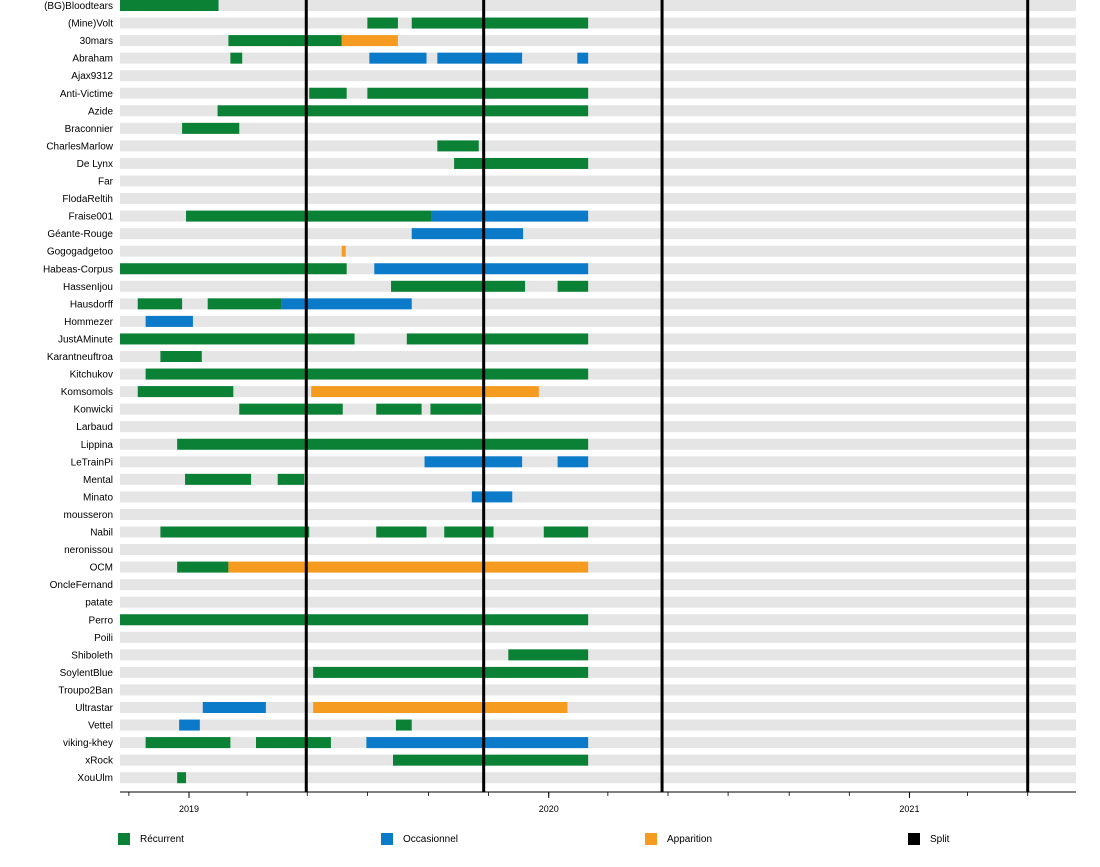 The height and width of the screenshot is (867, 1100). What do you see at coordinates (100, 726) in the screenshot?
I see `row-label: Vettel` at bounding box center [100, 726].